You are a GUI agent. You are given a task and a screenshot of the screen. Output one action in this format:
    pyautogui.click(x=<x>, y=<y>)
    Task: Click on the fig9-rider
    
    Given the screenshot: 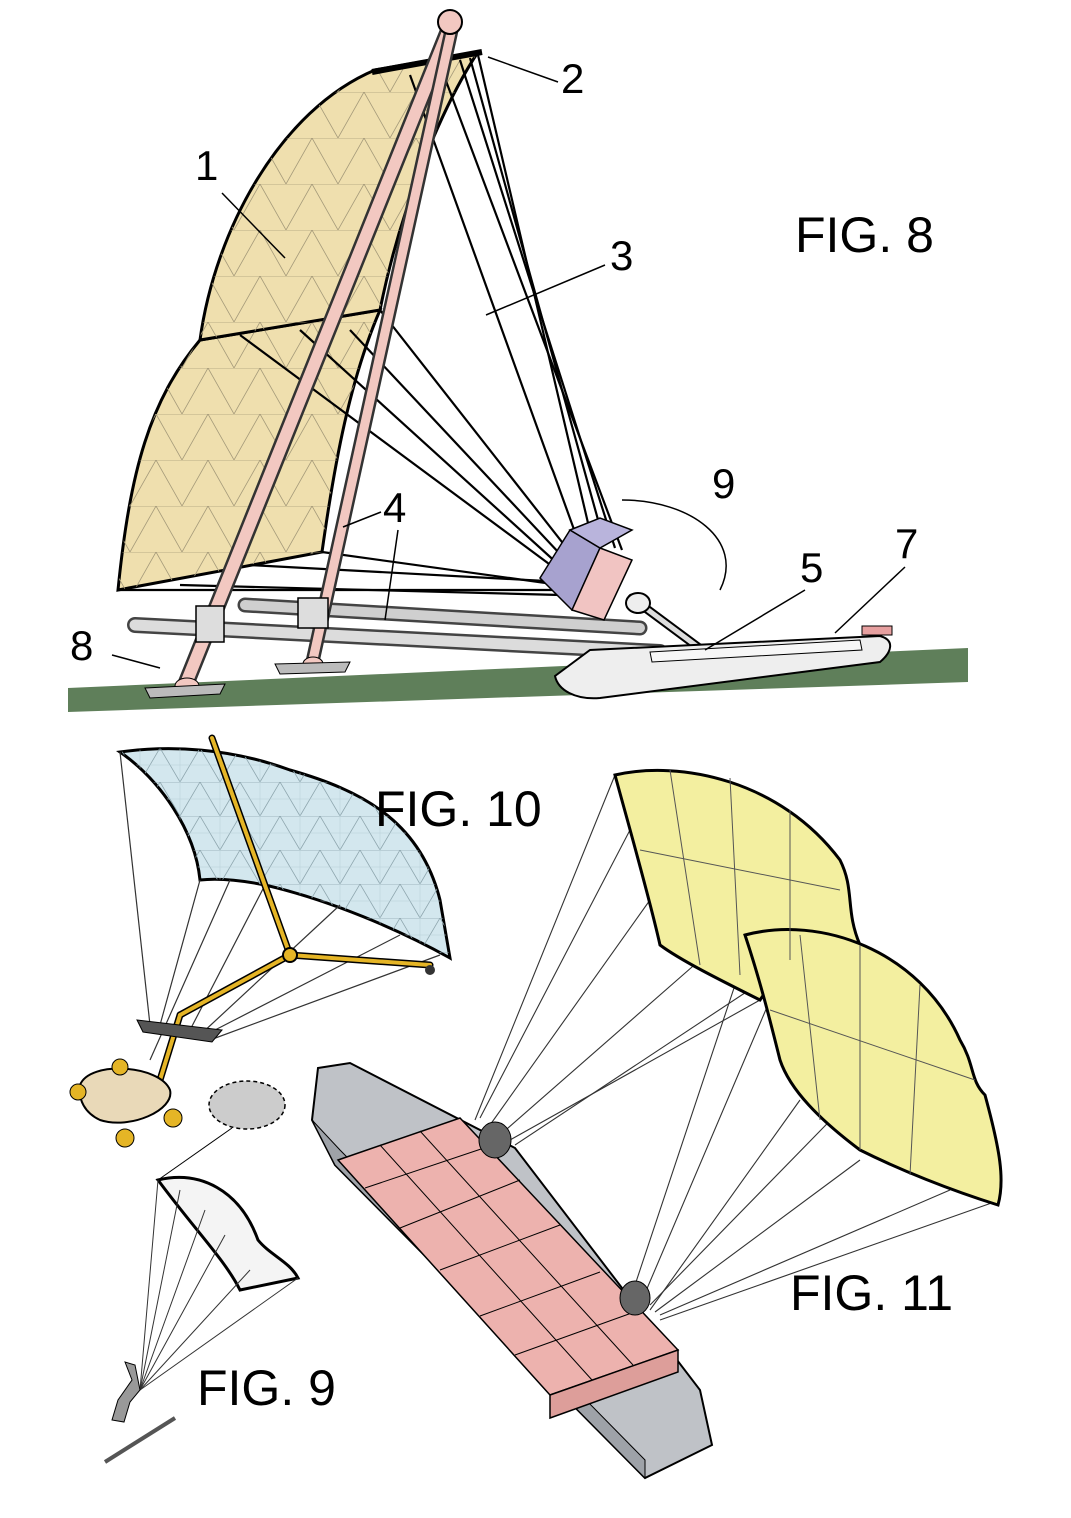 What is the action you would take?
    pyautogui.click(x=126, y=1392)
    